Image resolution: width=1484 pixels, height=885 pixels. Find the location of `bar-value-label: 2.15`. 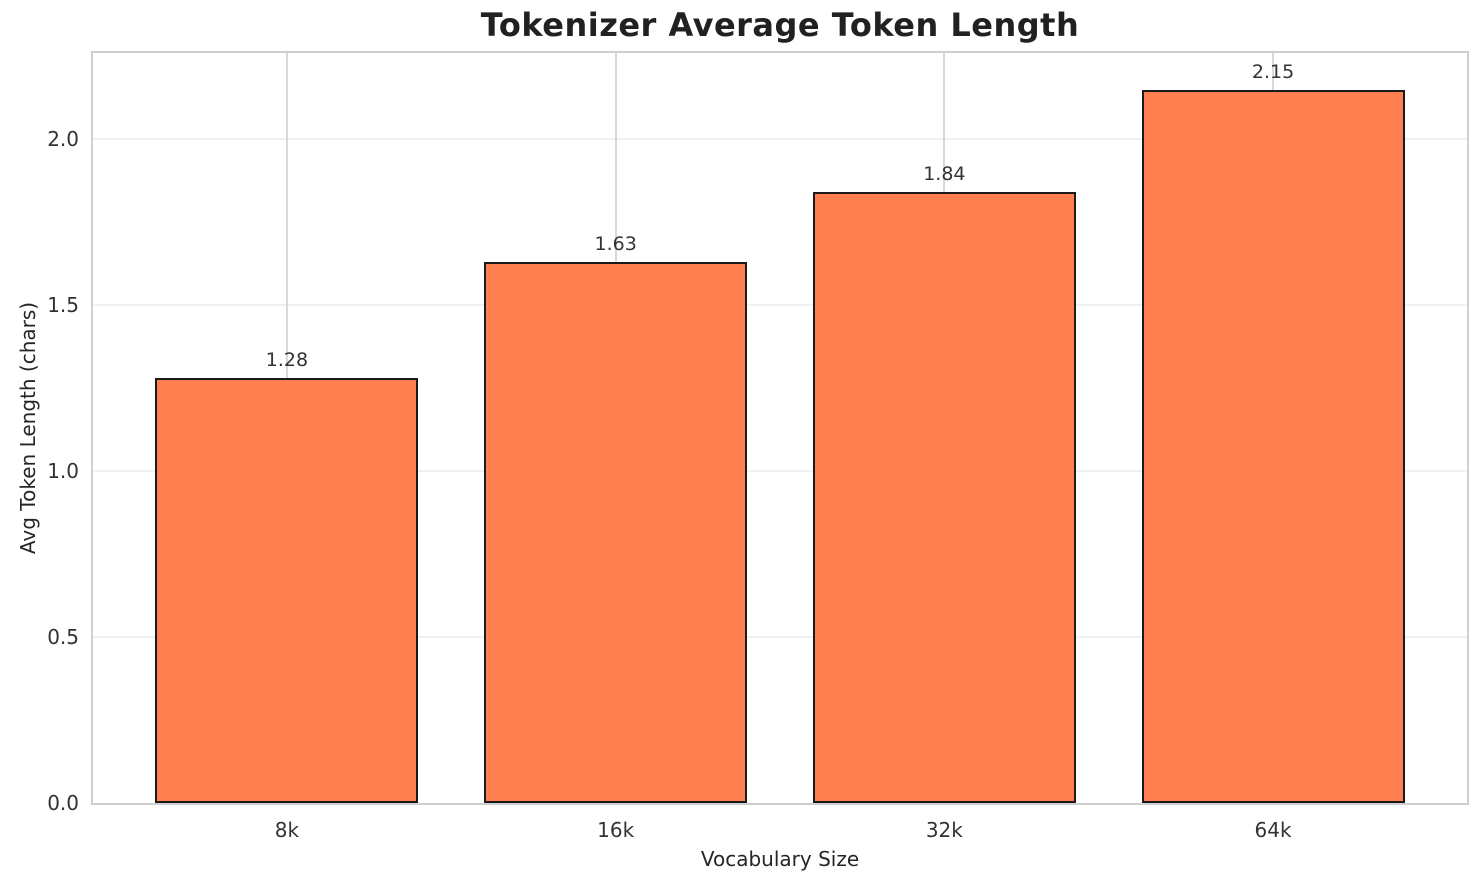

bar-value-label: 2.15 is located at coordinates (1273, 71).